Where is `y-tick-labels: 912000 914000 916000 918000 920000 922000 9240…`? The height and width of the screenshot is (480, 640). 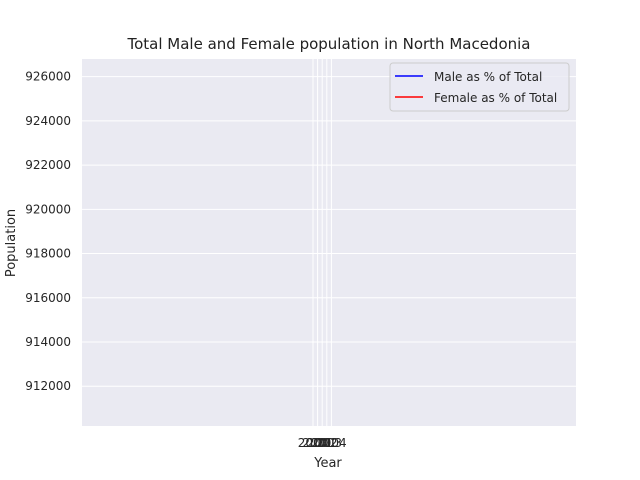 y-tick-labels: 912000 914000 916000 918000 920000 922000 9240… is located at coordinates (48, 232).